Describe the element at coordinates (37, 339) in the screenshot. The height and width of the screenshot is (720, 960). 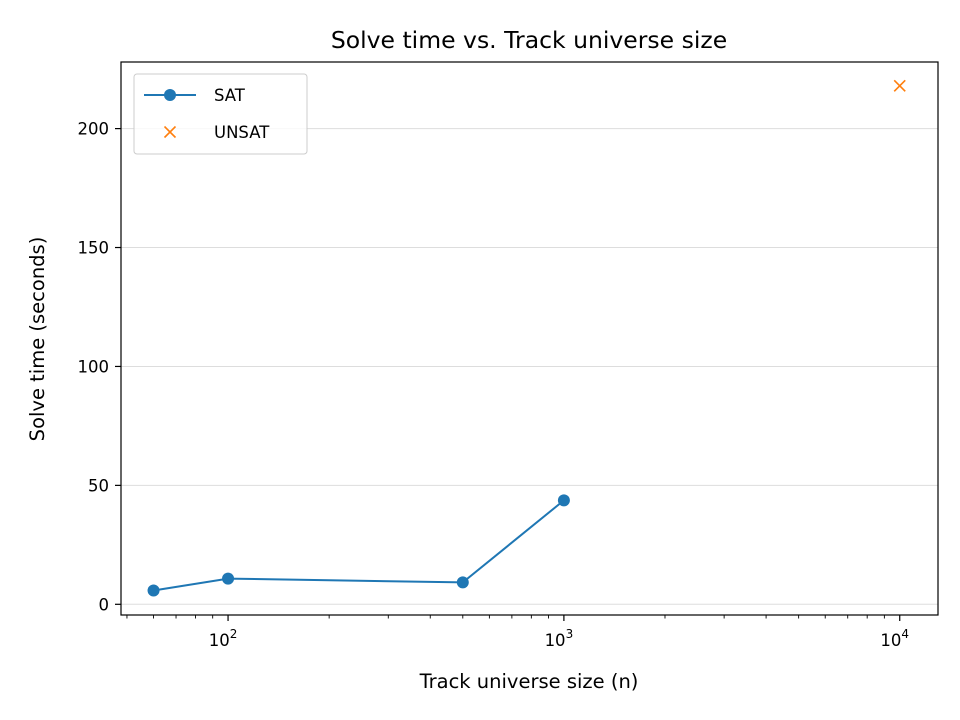
I see `y-axis-label: Solve time (seconds)` at that location.